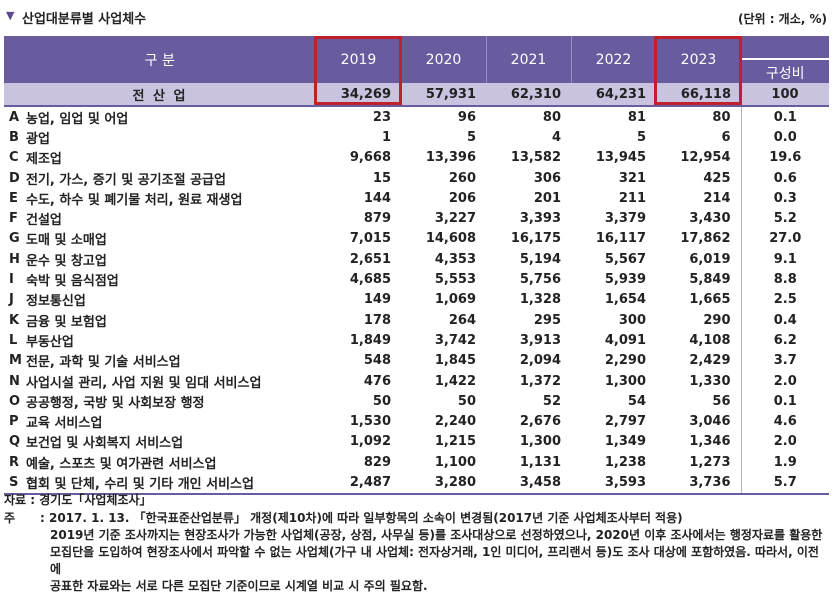  What do you see at coordinates (370, 340) in the screenshot?
I see `year-value: 1,849` at bounding box center [370, 340].